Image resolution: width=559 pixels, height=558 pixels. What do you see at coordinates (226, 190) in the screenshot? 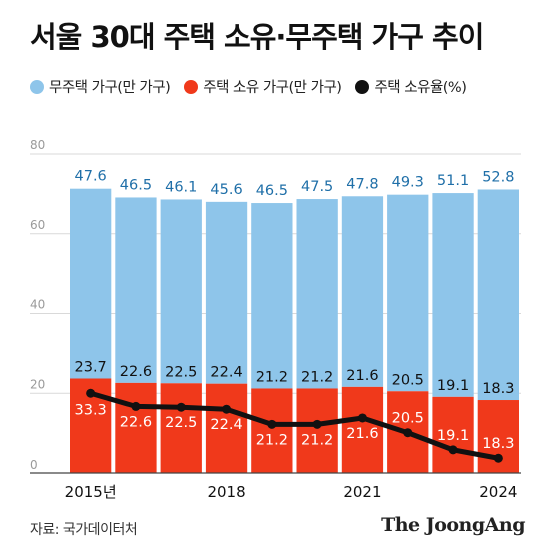
I see `data-label-non-owner: 45.6` at bounding box center [226, 190].